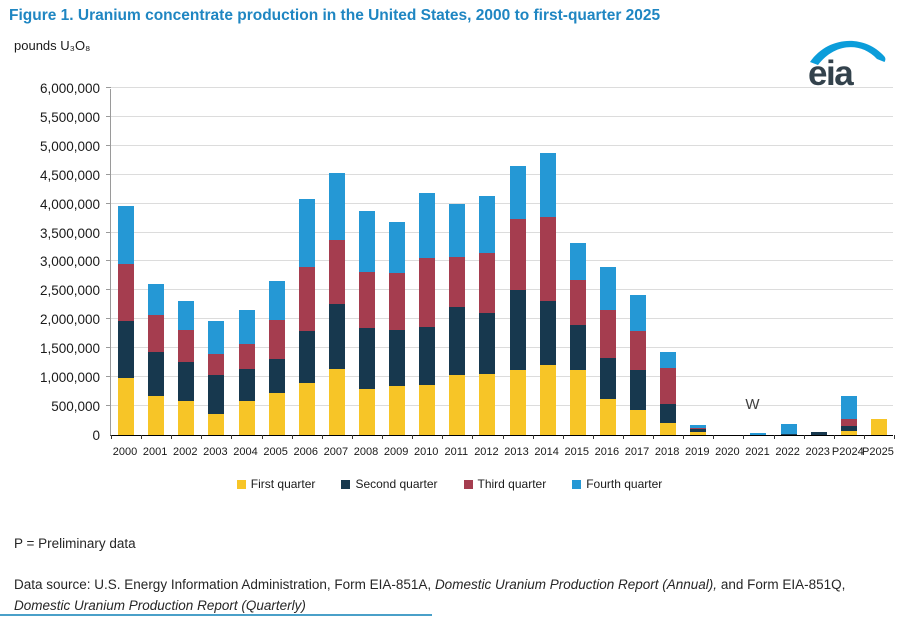 The width and height of the screenshot is (899, 617). Describe the element at coordinates (275, 484) in the screenshot. I see `legend-item: First quarter` at that location.